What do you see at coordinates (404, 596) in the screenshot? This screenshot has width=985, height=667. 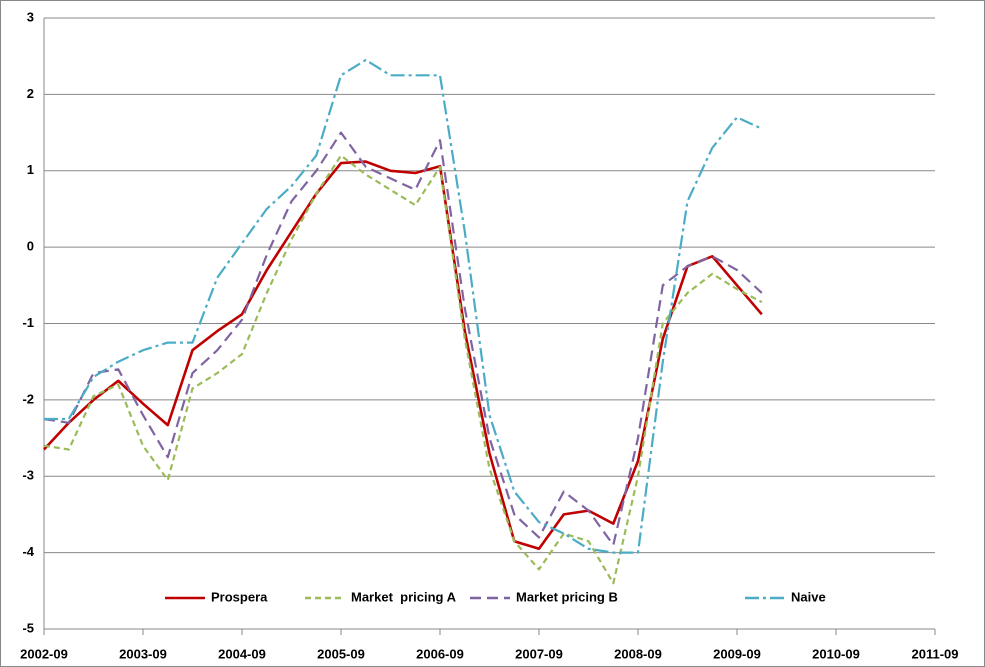 I see `legend-label: Market pricing A` at bounding box center [404, 596].